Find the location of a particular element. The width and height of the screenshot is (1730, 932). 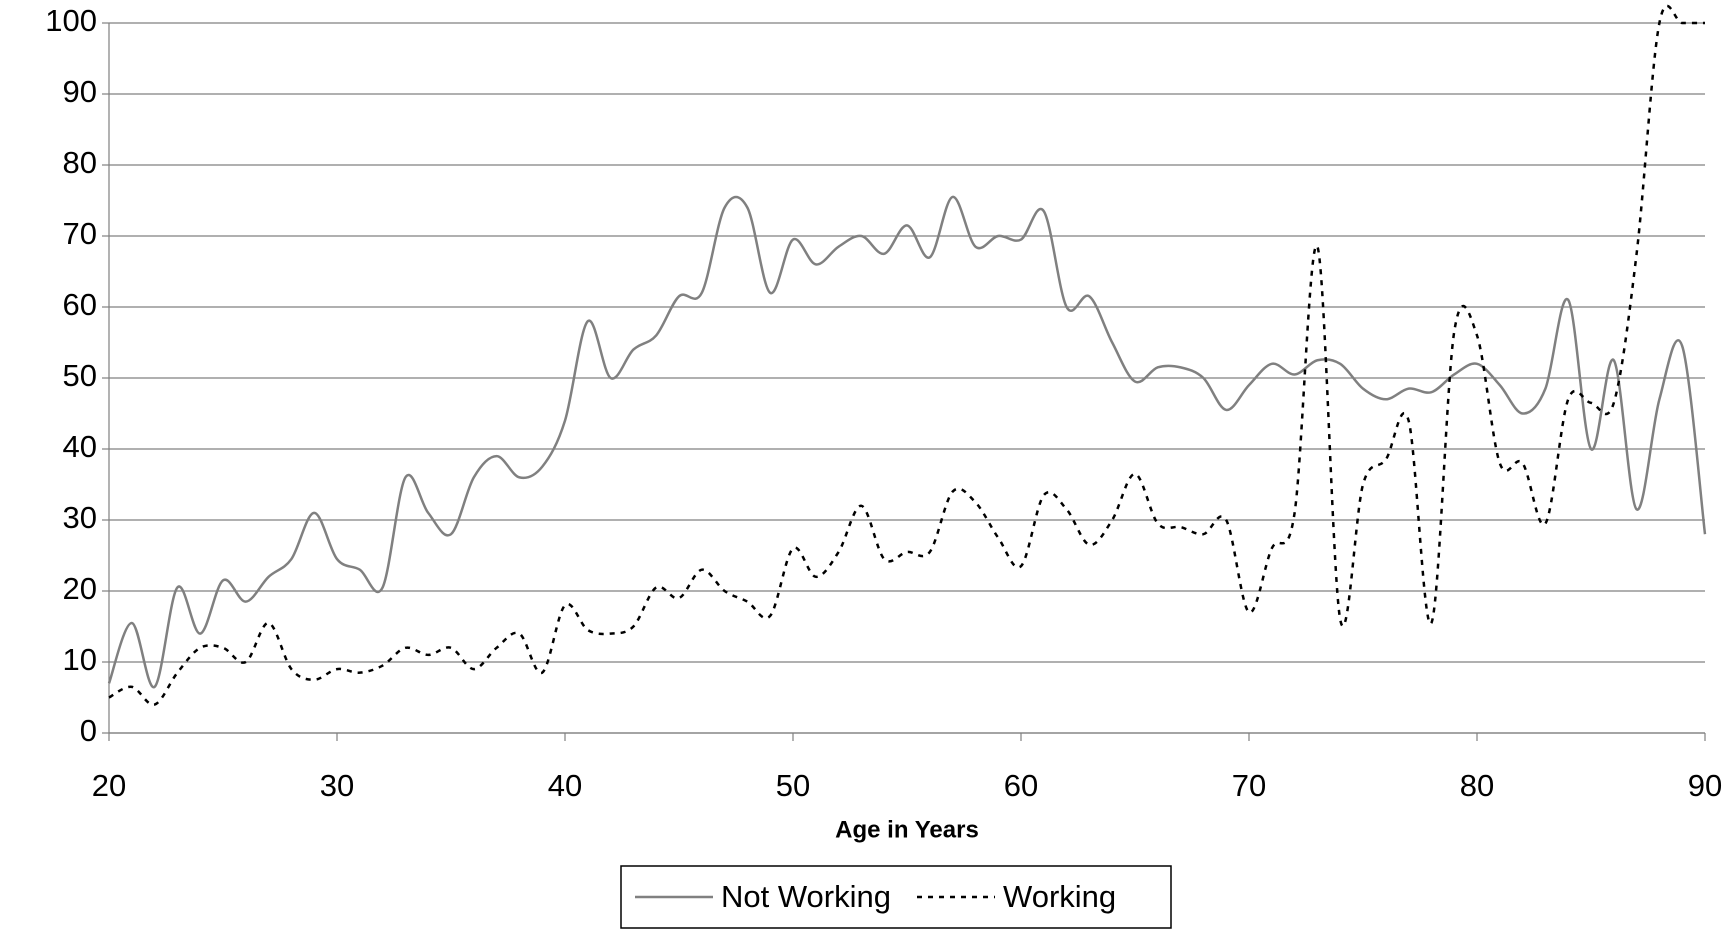

y-tick-label: 70 is located at coordinates (80, 233).